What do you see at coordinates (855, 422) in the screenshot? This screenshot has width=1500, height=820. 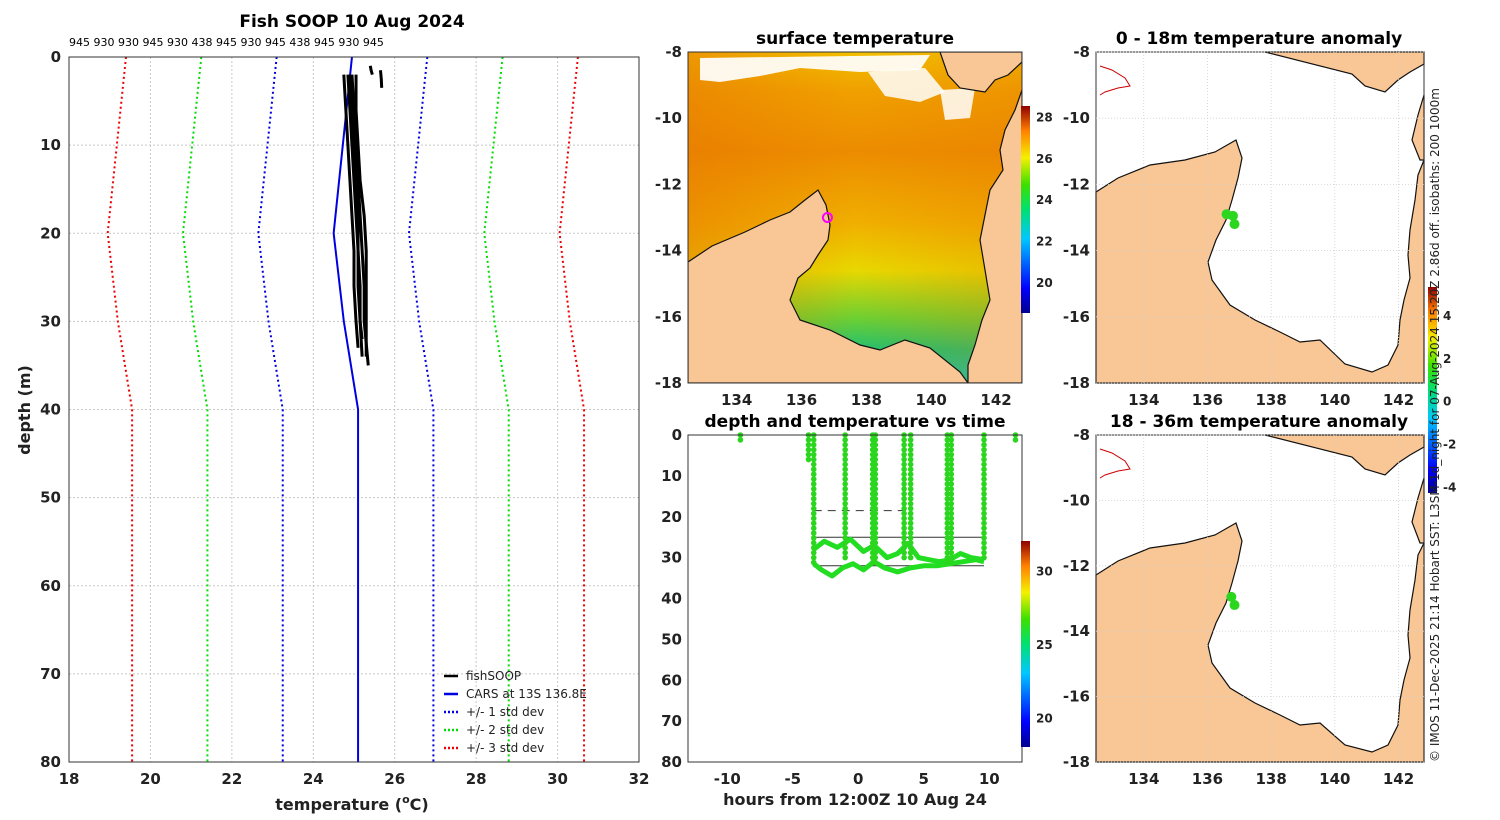 I see `ts-title: depth and temperature vs time` at bounding box center [855, 422].